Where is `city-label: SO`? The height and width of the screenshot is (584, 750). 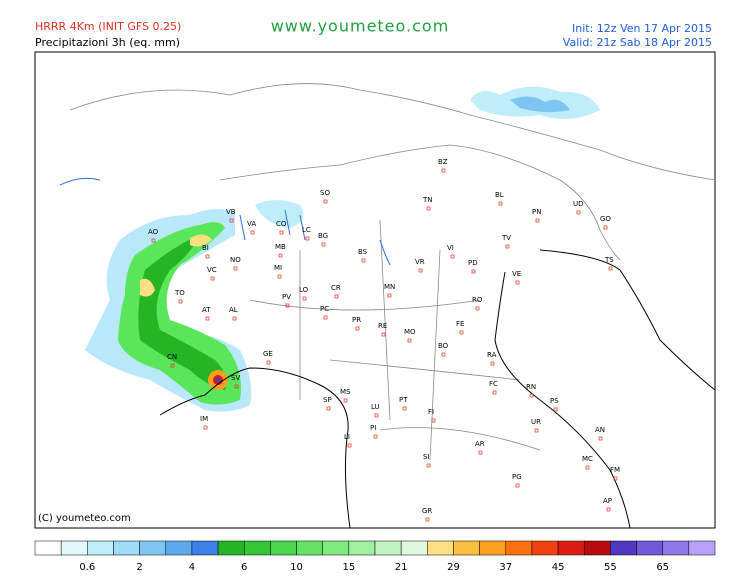 city-label: SO is located at coordinates (325, 193).